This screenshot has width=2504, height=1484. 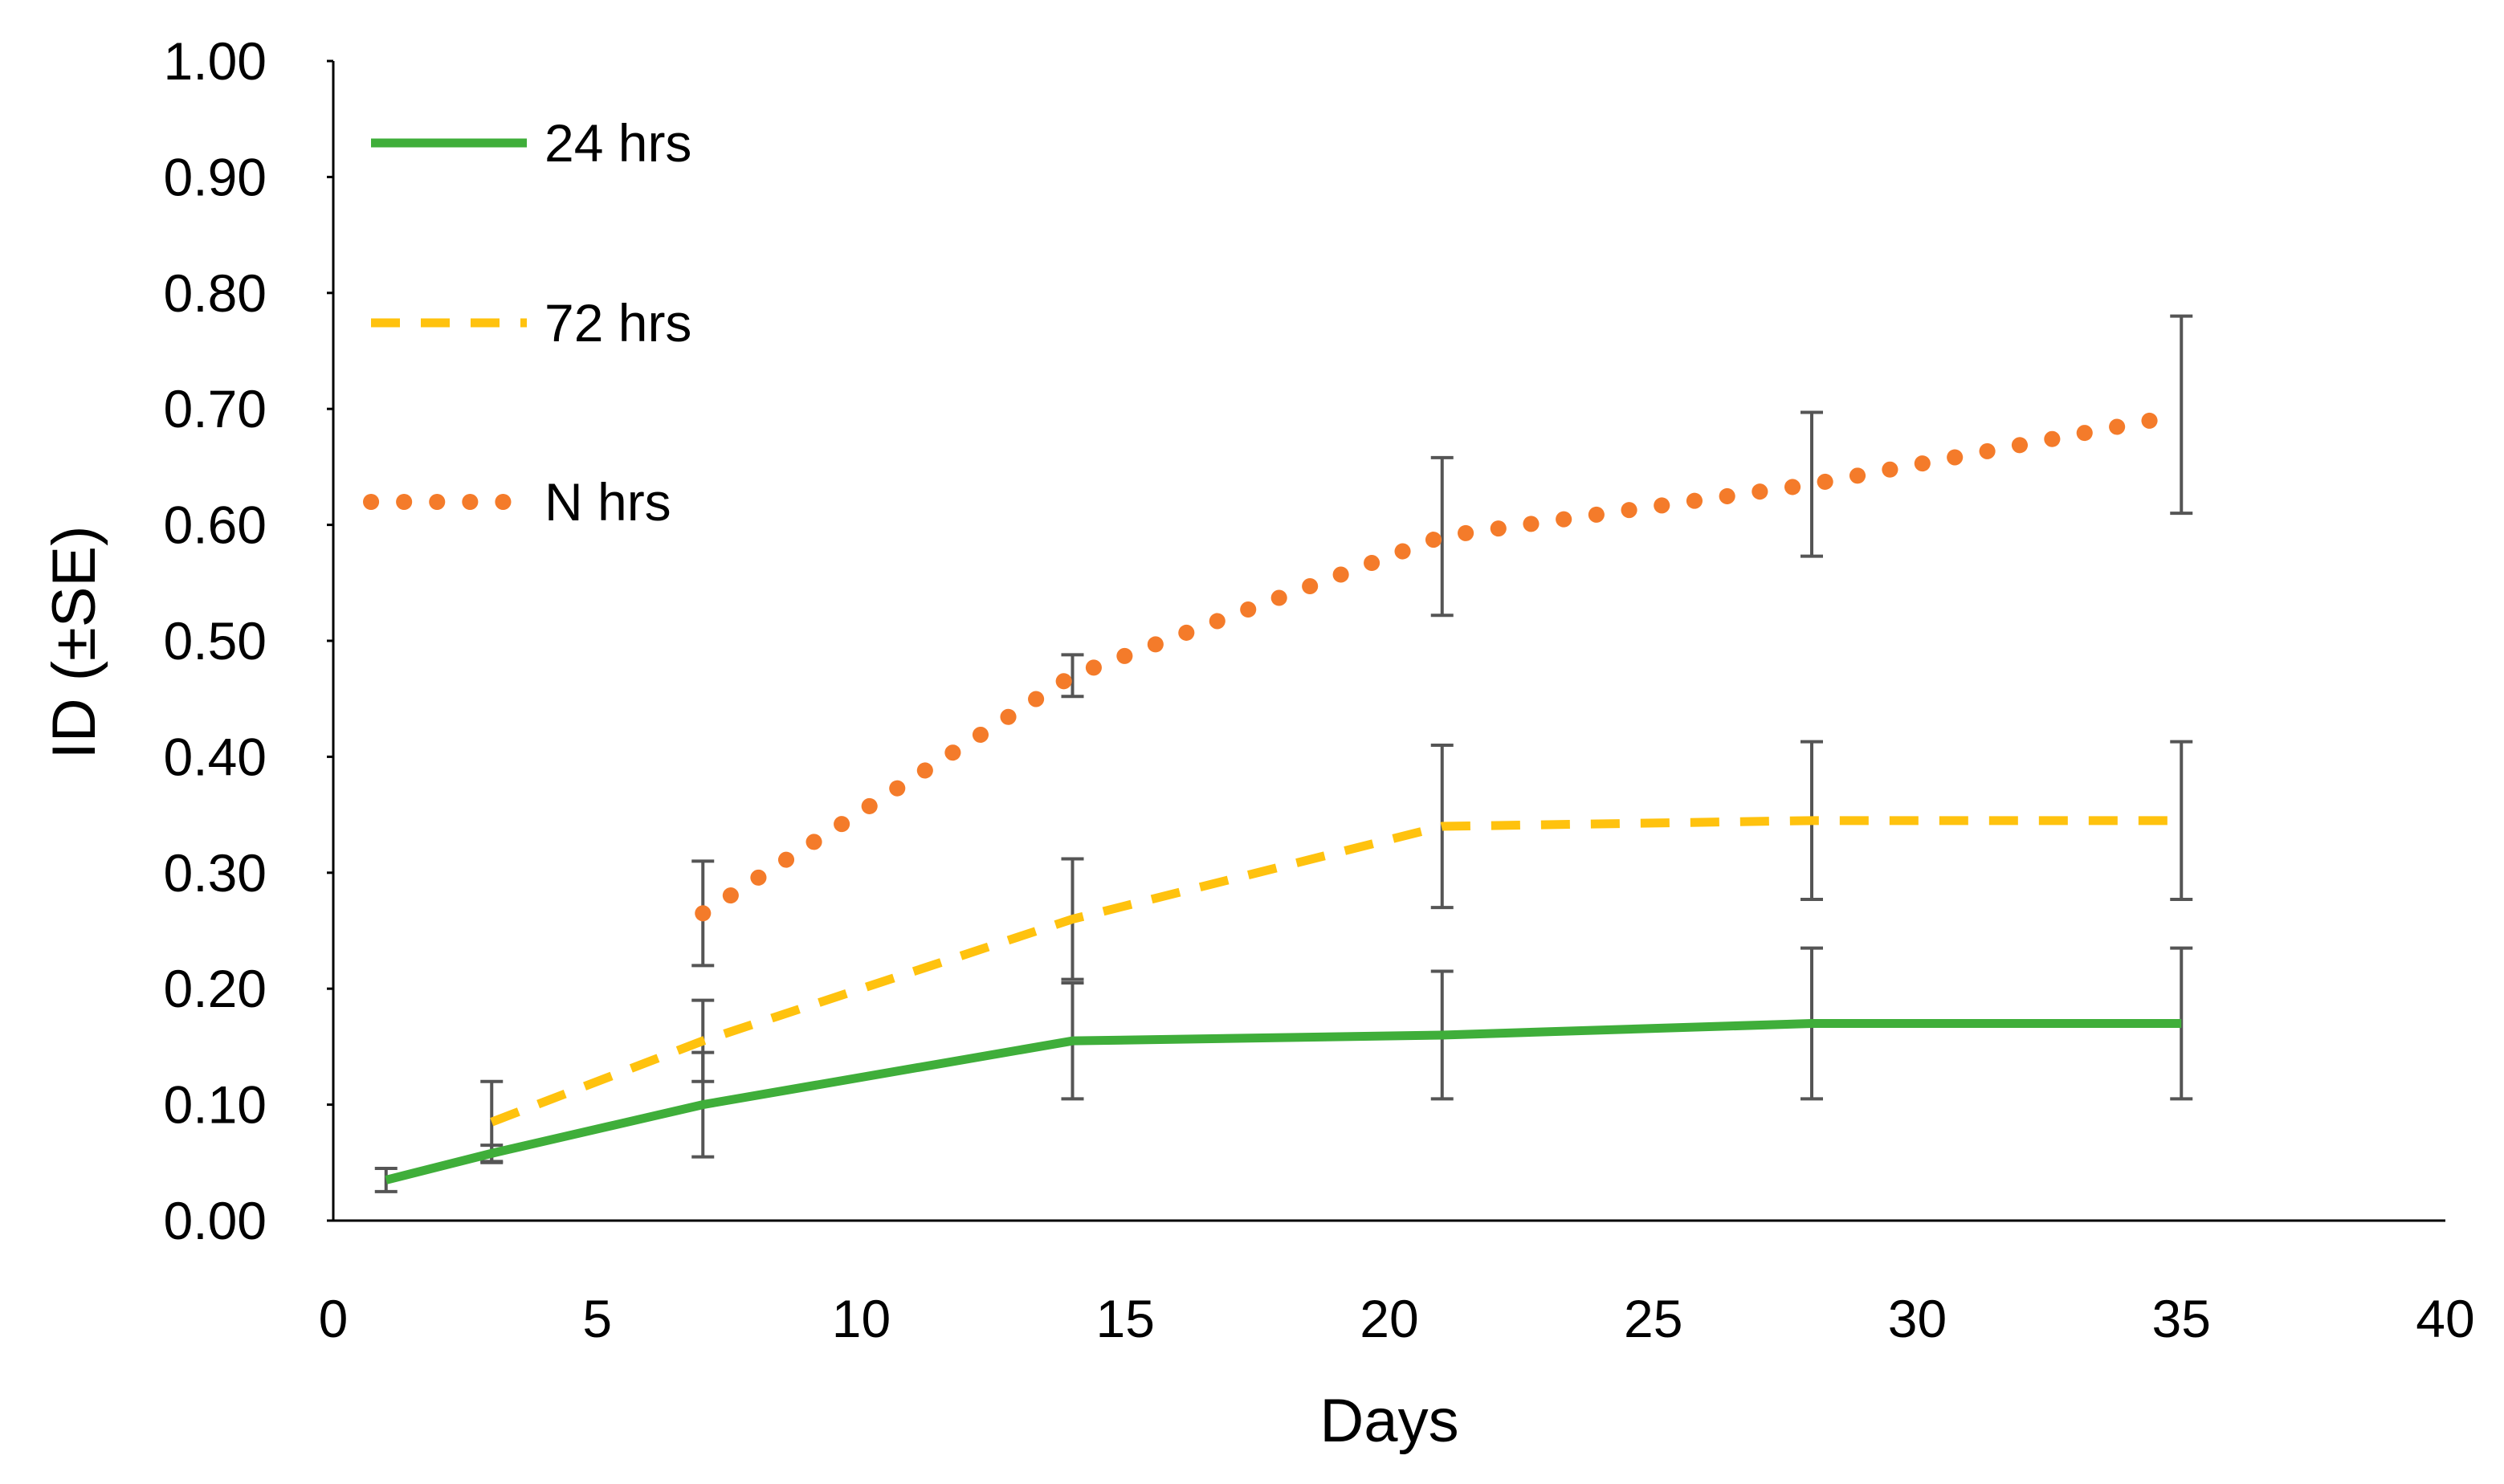 I want to click on x-tick-label: 40, so click(x=2445, y=1318).